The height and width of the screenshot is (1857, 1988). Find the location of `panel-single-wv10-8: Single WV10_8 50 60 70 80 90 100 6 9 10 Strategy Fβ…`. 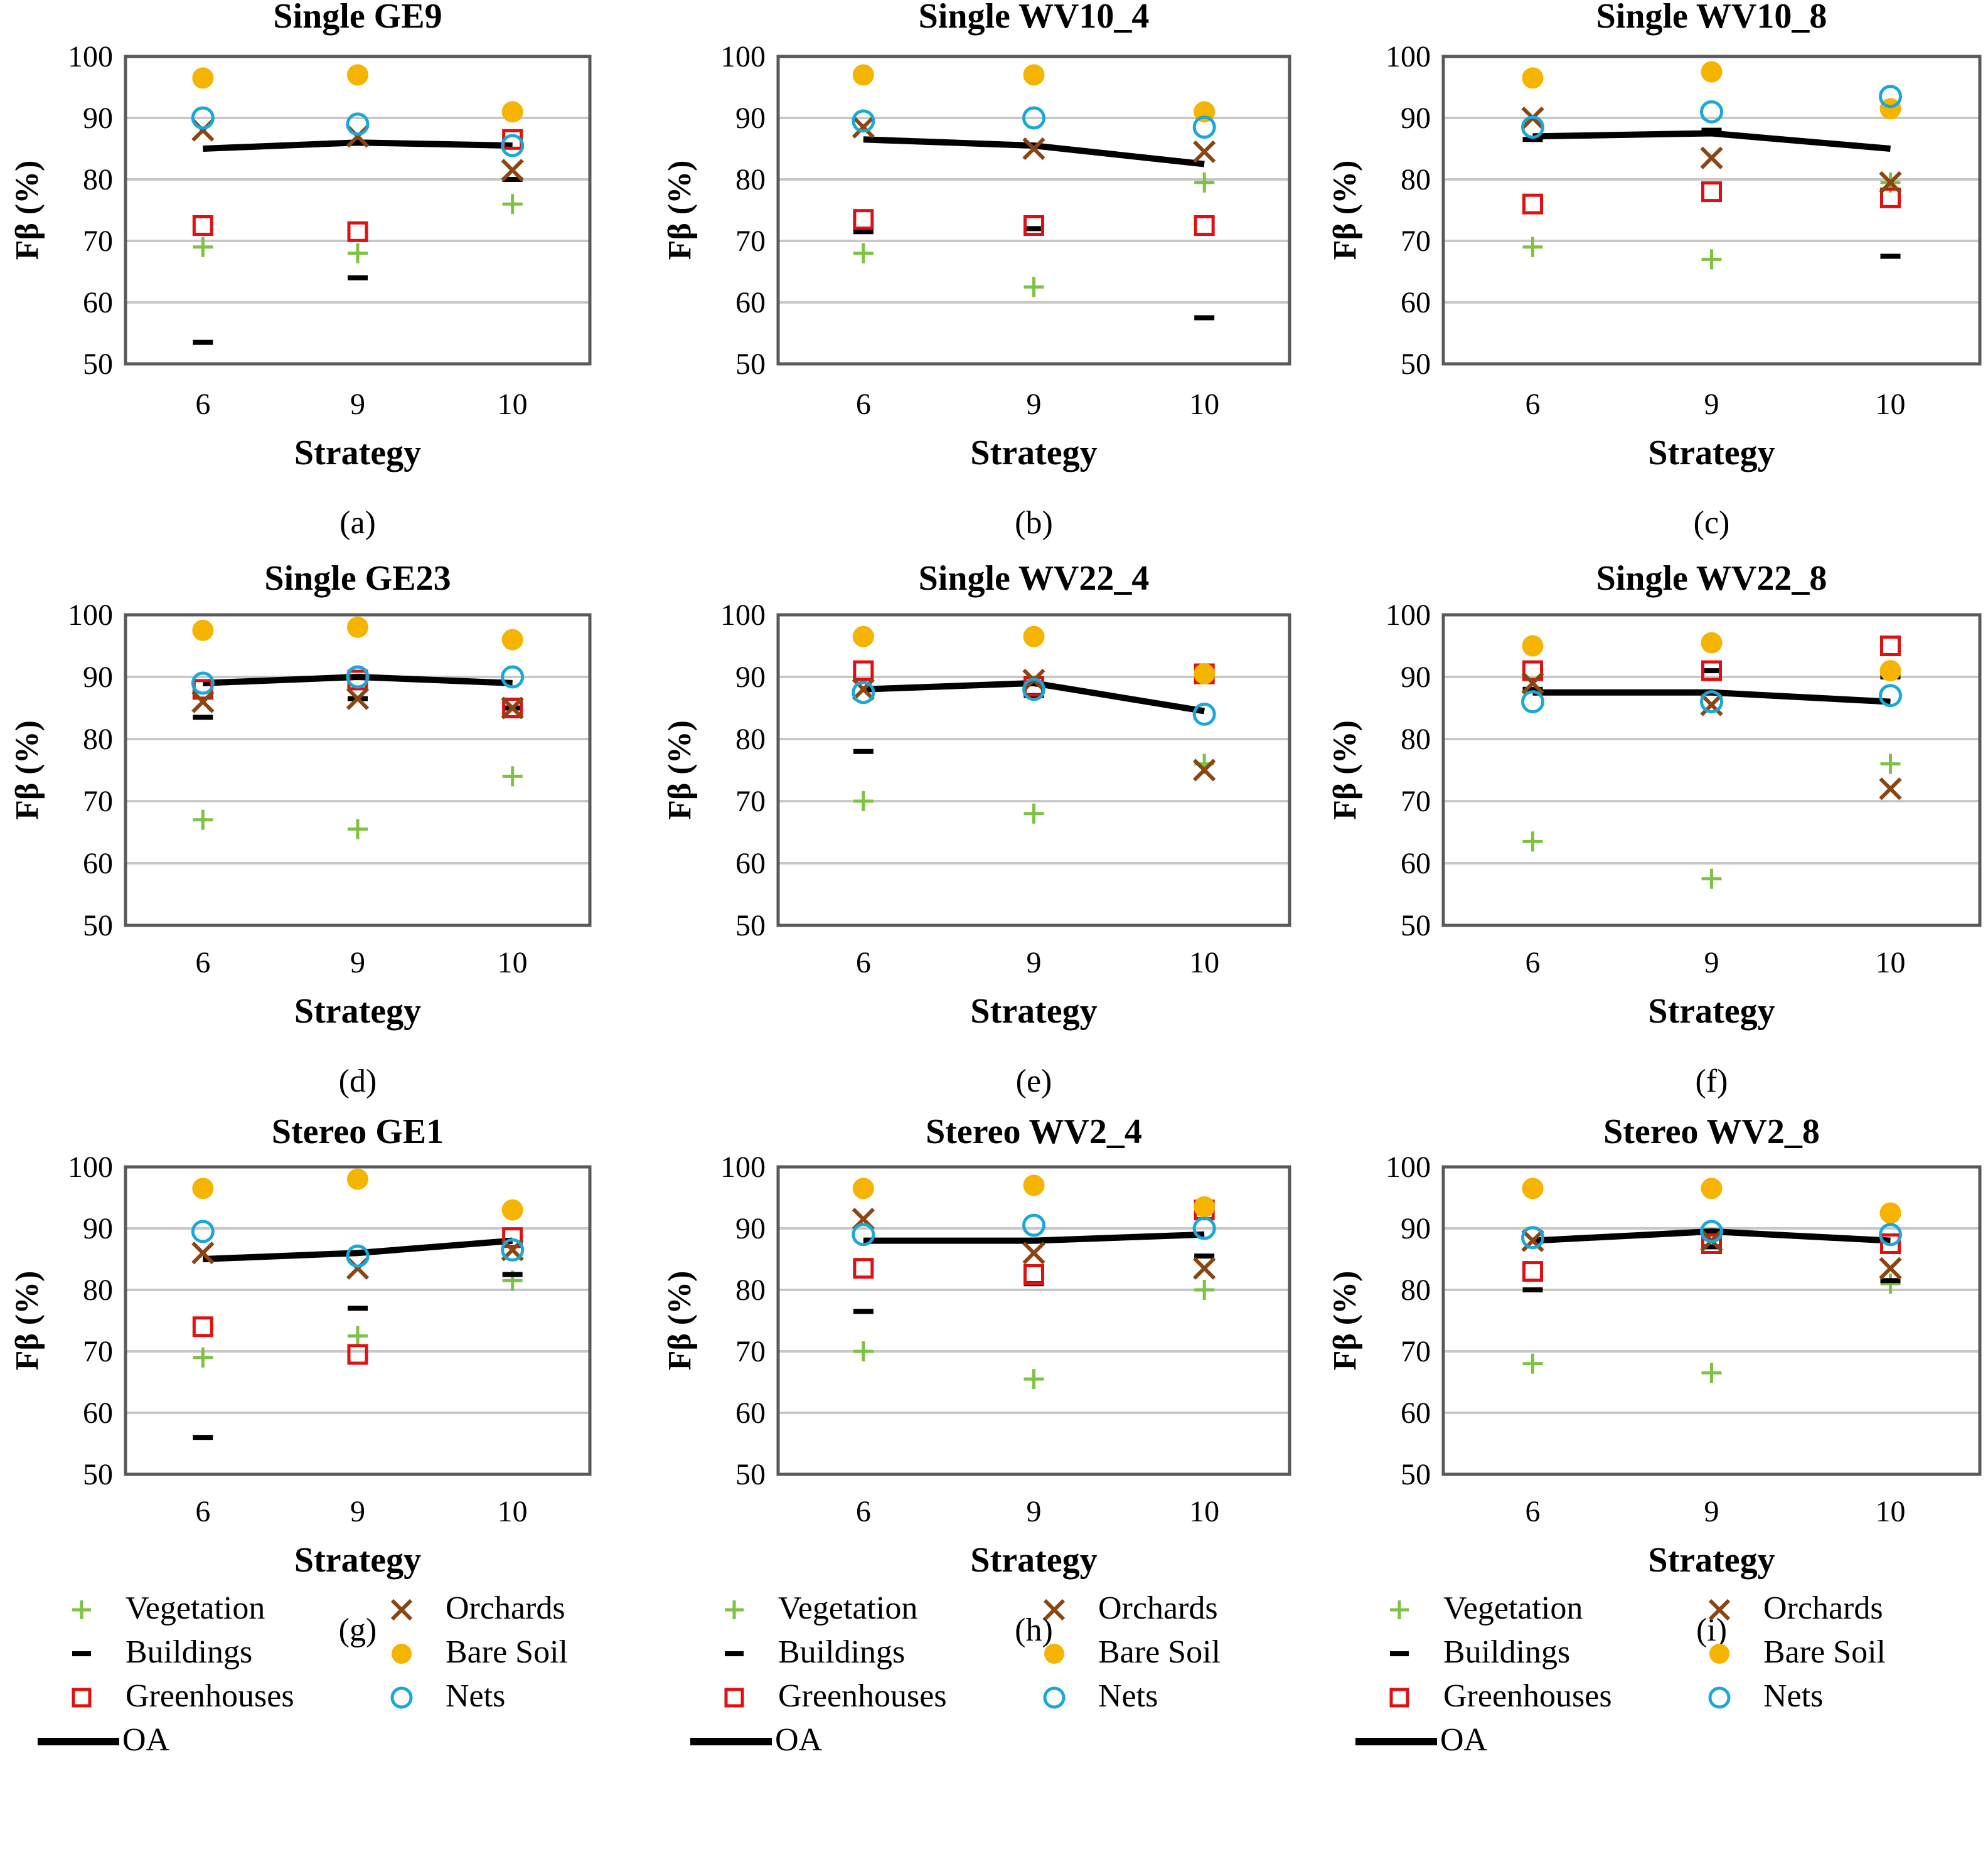

panel-single-wv10-8: Single WV10_8 50 60 70 80 90 100 6 9 10 Strategy Fβ… is located at coordinates (1654, 270).